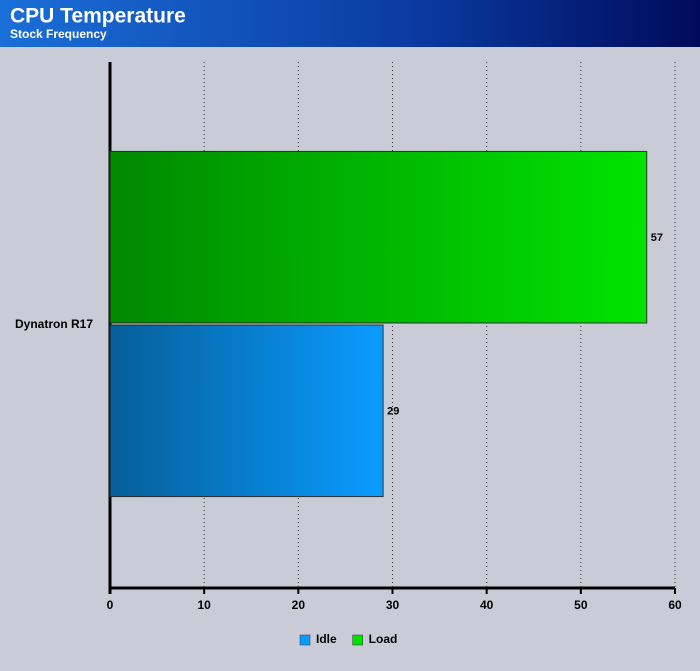  What do you see at coordinates (110, 605) in the screenshot?
I see `x-tick-label: 0` at bounding box center [110, 605].